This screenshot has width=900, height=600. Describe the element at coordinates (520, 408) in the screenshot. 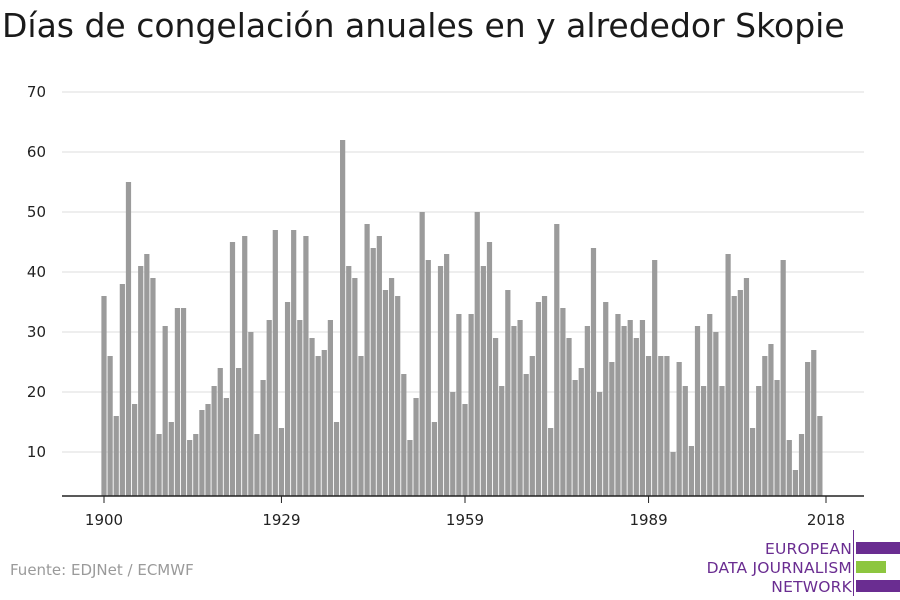

I see `bar-1968` at that location.